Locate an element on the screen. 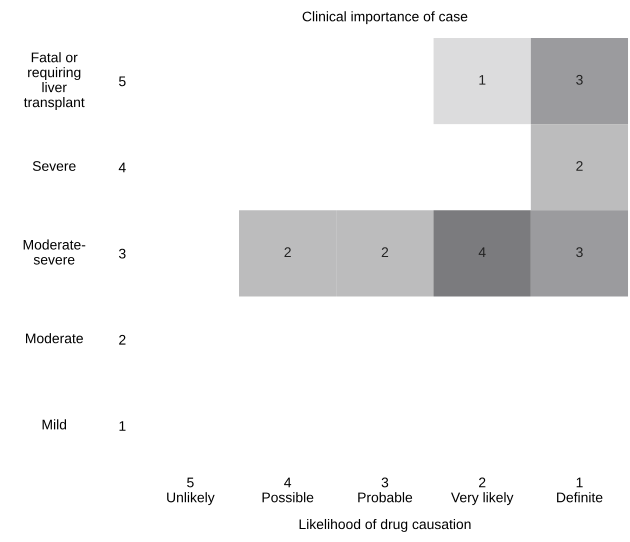  x-axis-title: Likelihood of drug causation is located at coordinates (385, 525).